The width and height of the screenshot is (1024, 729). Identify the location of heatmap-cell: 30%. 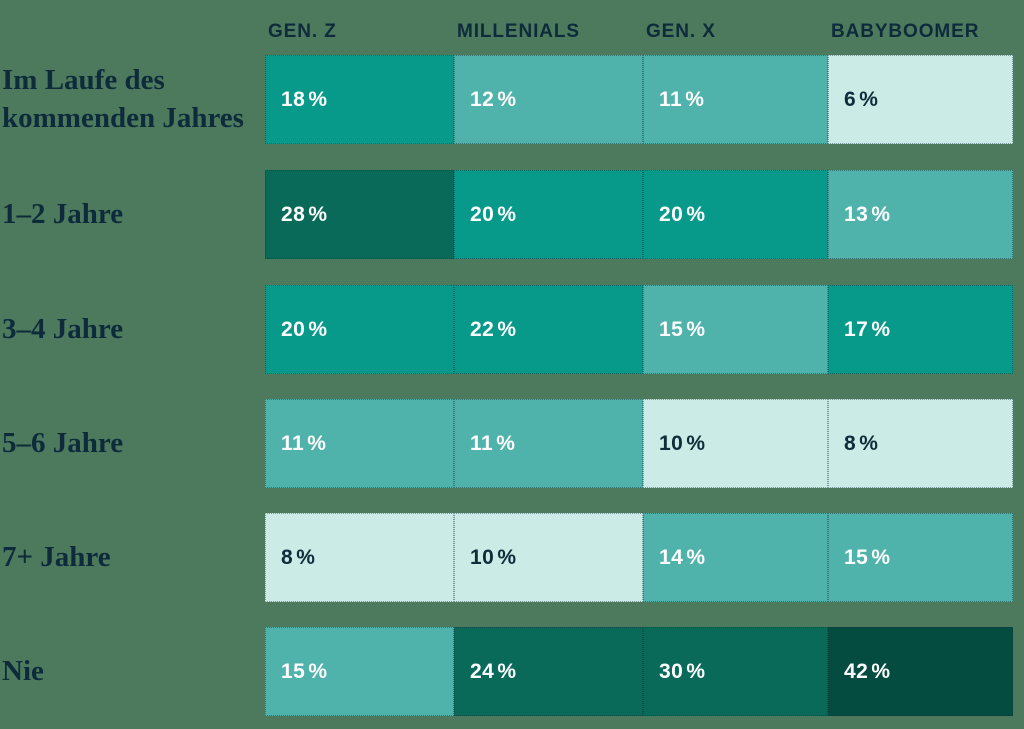
(735, 671).